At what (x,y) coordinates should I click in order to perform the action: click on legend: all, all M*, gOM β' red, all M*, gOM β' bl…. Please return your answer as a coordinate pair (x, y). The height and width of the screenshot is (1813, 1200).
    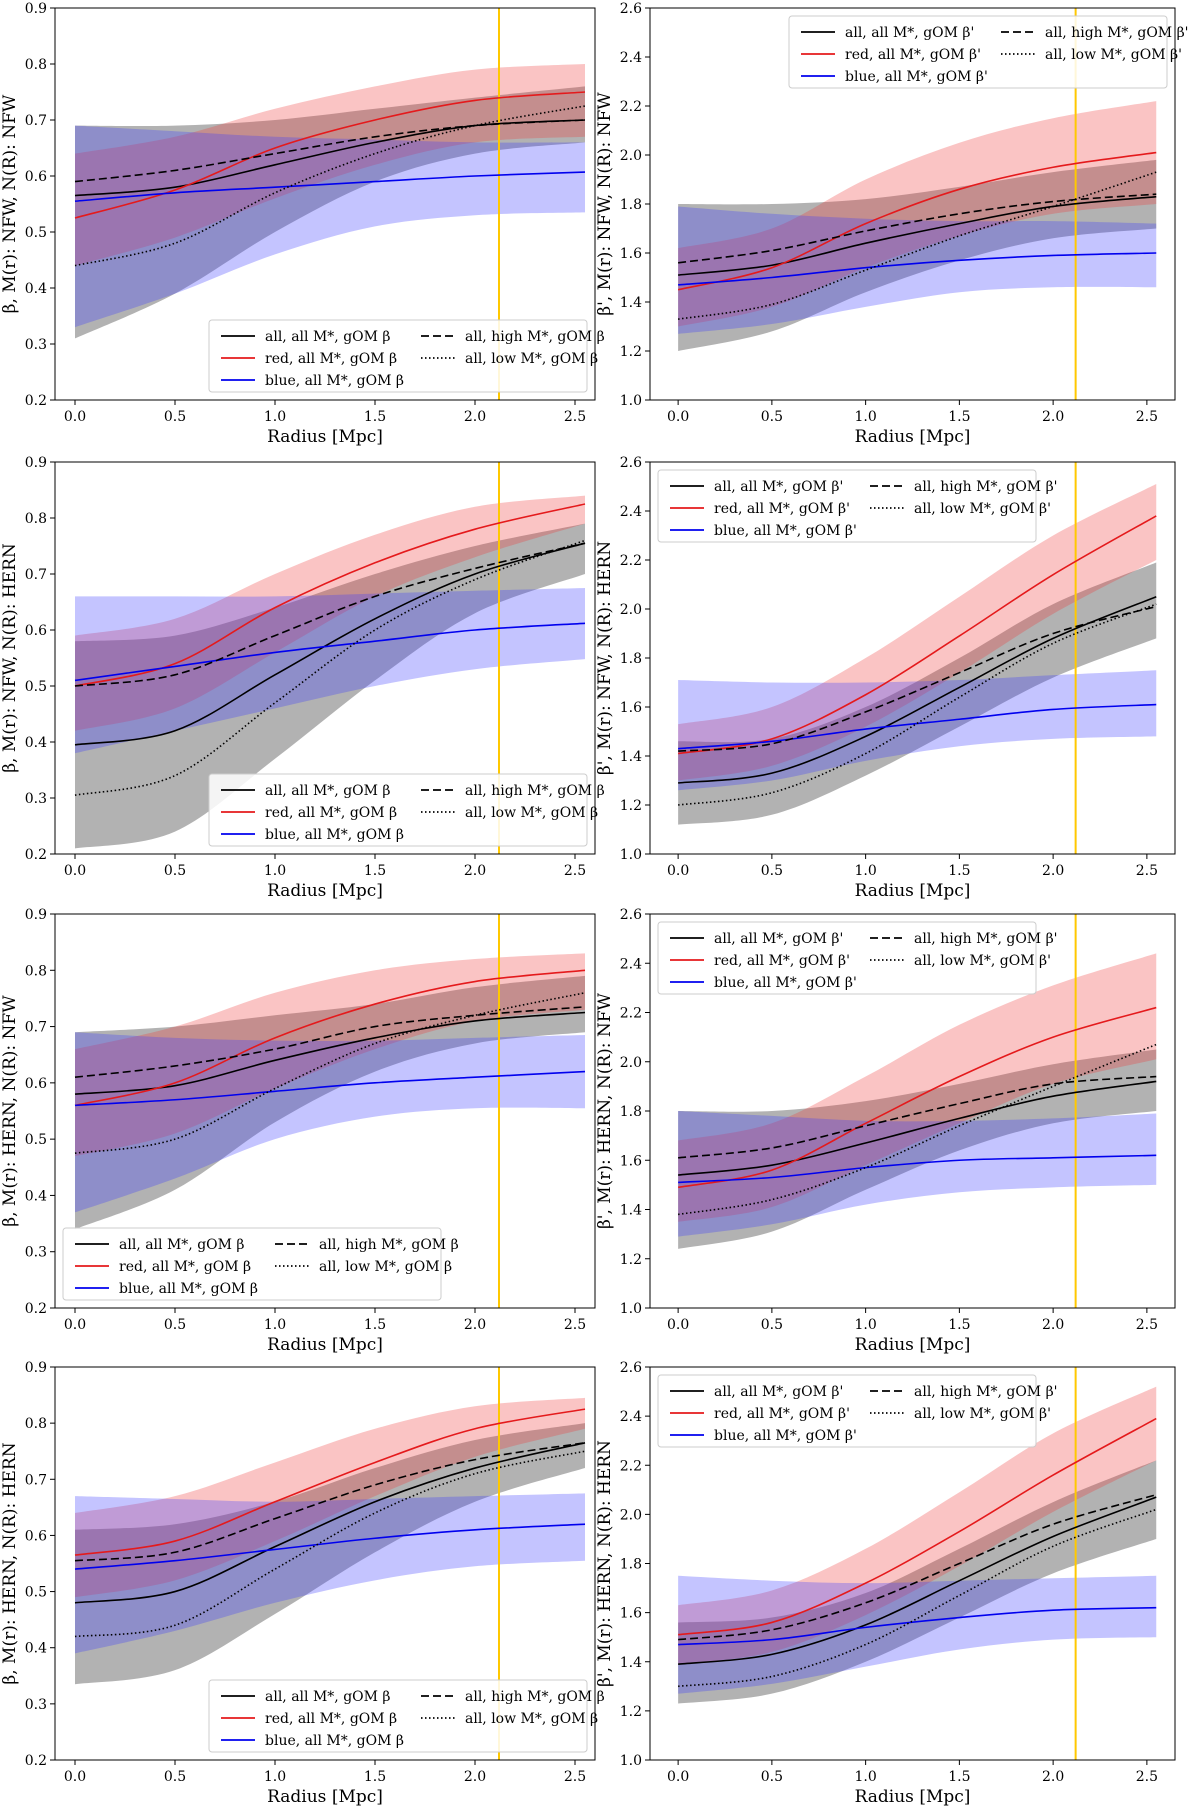
    Looking at the image, I should click on (857, 958).